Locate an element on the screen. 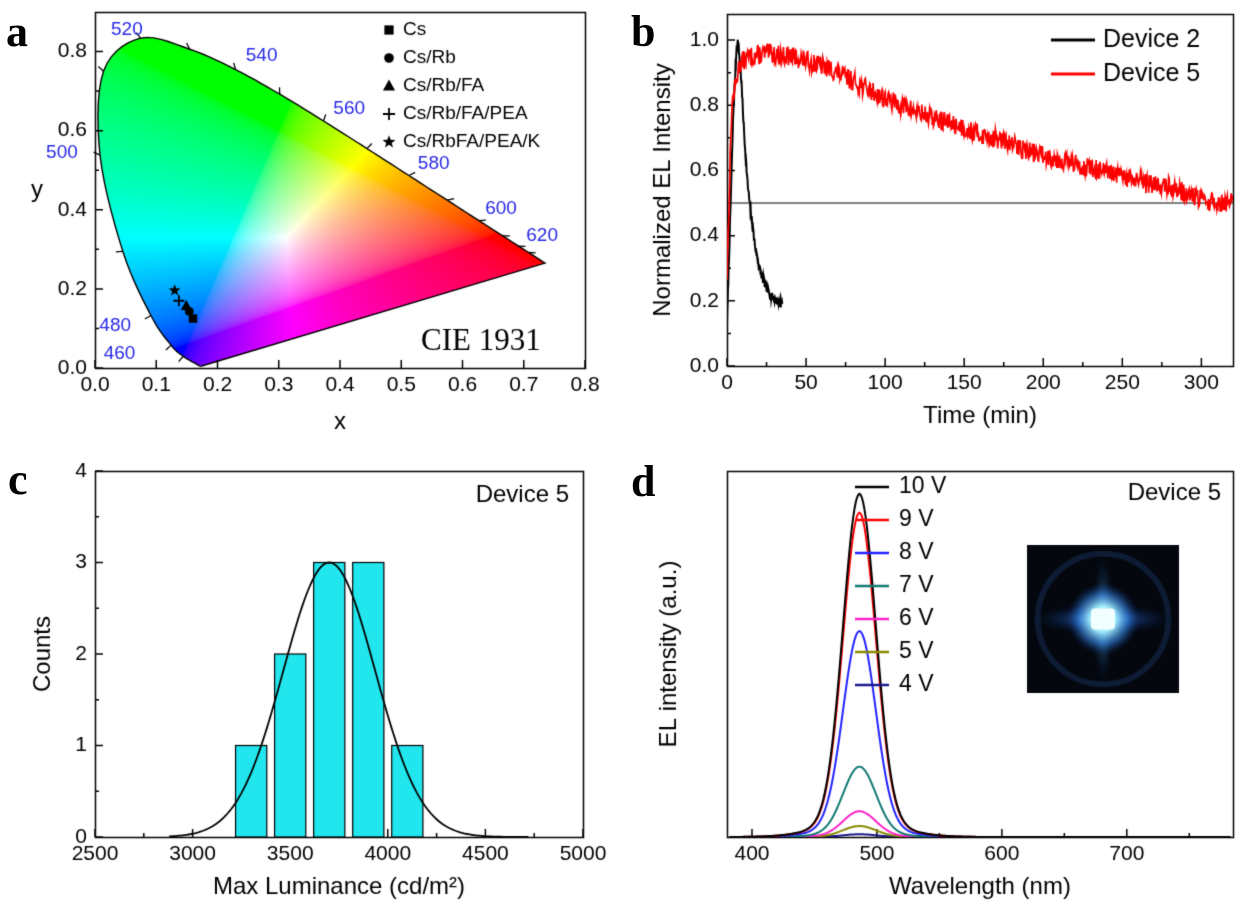  panel-label-a: a is located at coordinates (17, 31).